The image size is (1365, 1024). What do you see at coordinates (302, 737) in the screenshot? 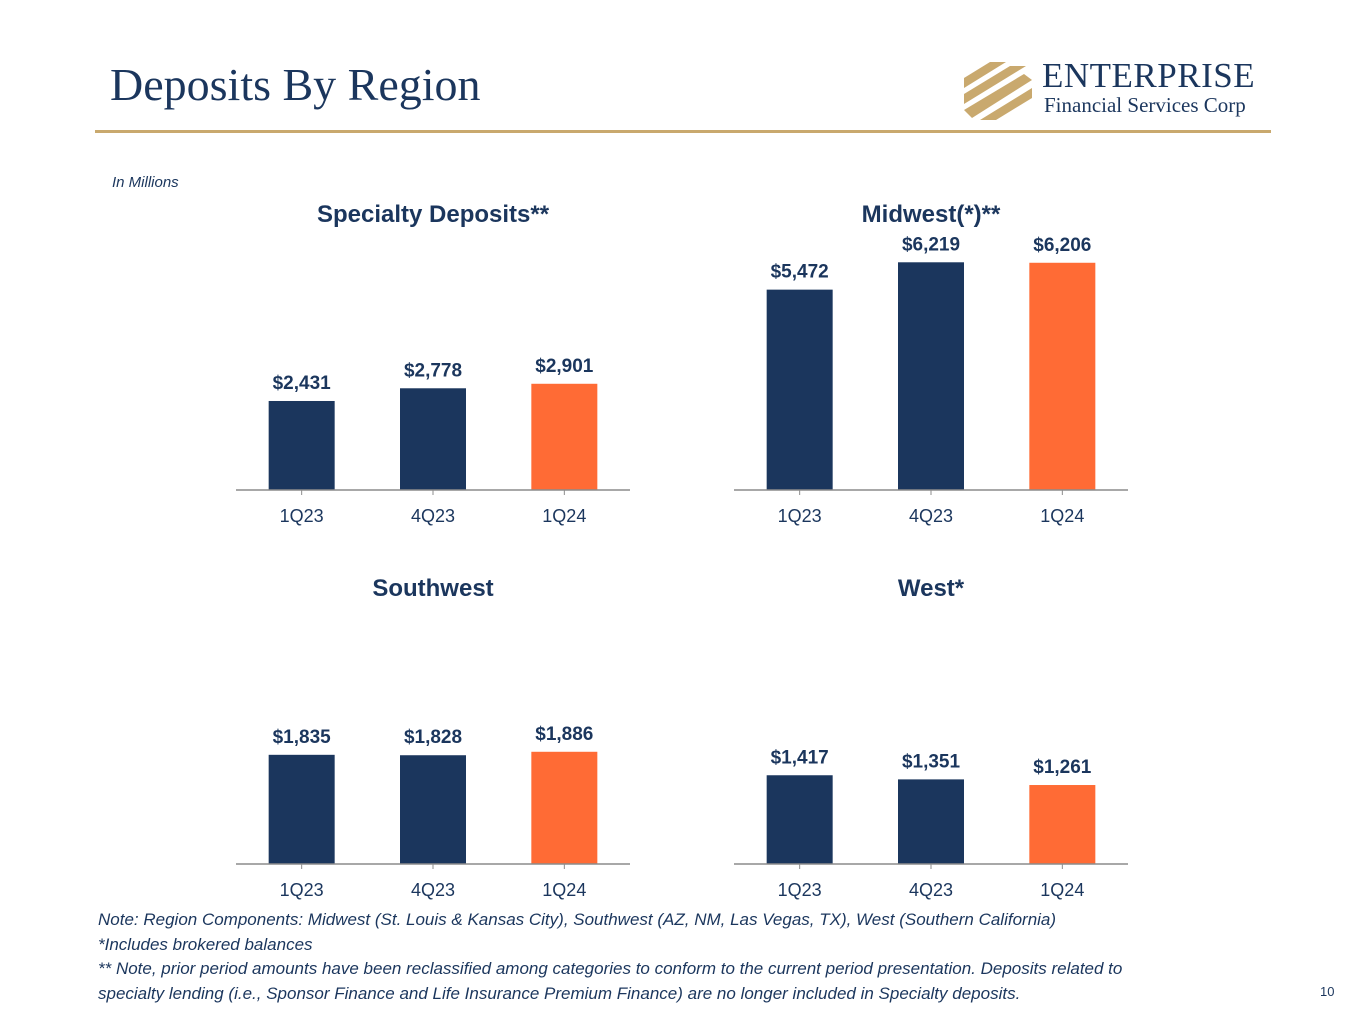
I see `data-label: $1,835` at bounding box center [302, 737].